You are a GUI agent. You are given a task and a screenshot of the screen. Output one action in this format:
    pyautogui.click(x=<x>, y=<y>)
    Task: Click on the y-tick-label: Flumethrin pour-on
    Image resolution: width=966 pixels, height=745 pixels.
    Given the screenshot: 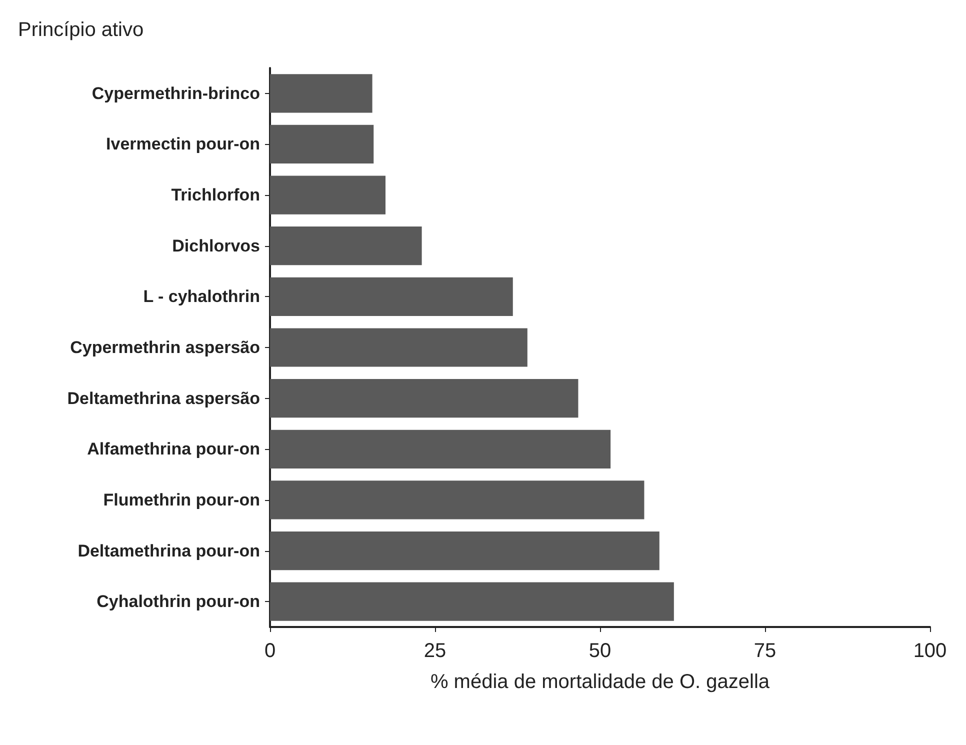 What is the action you would take?
    pyautogui.click(x=181, y=500)
    